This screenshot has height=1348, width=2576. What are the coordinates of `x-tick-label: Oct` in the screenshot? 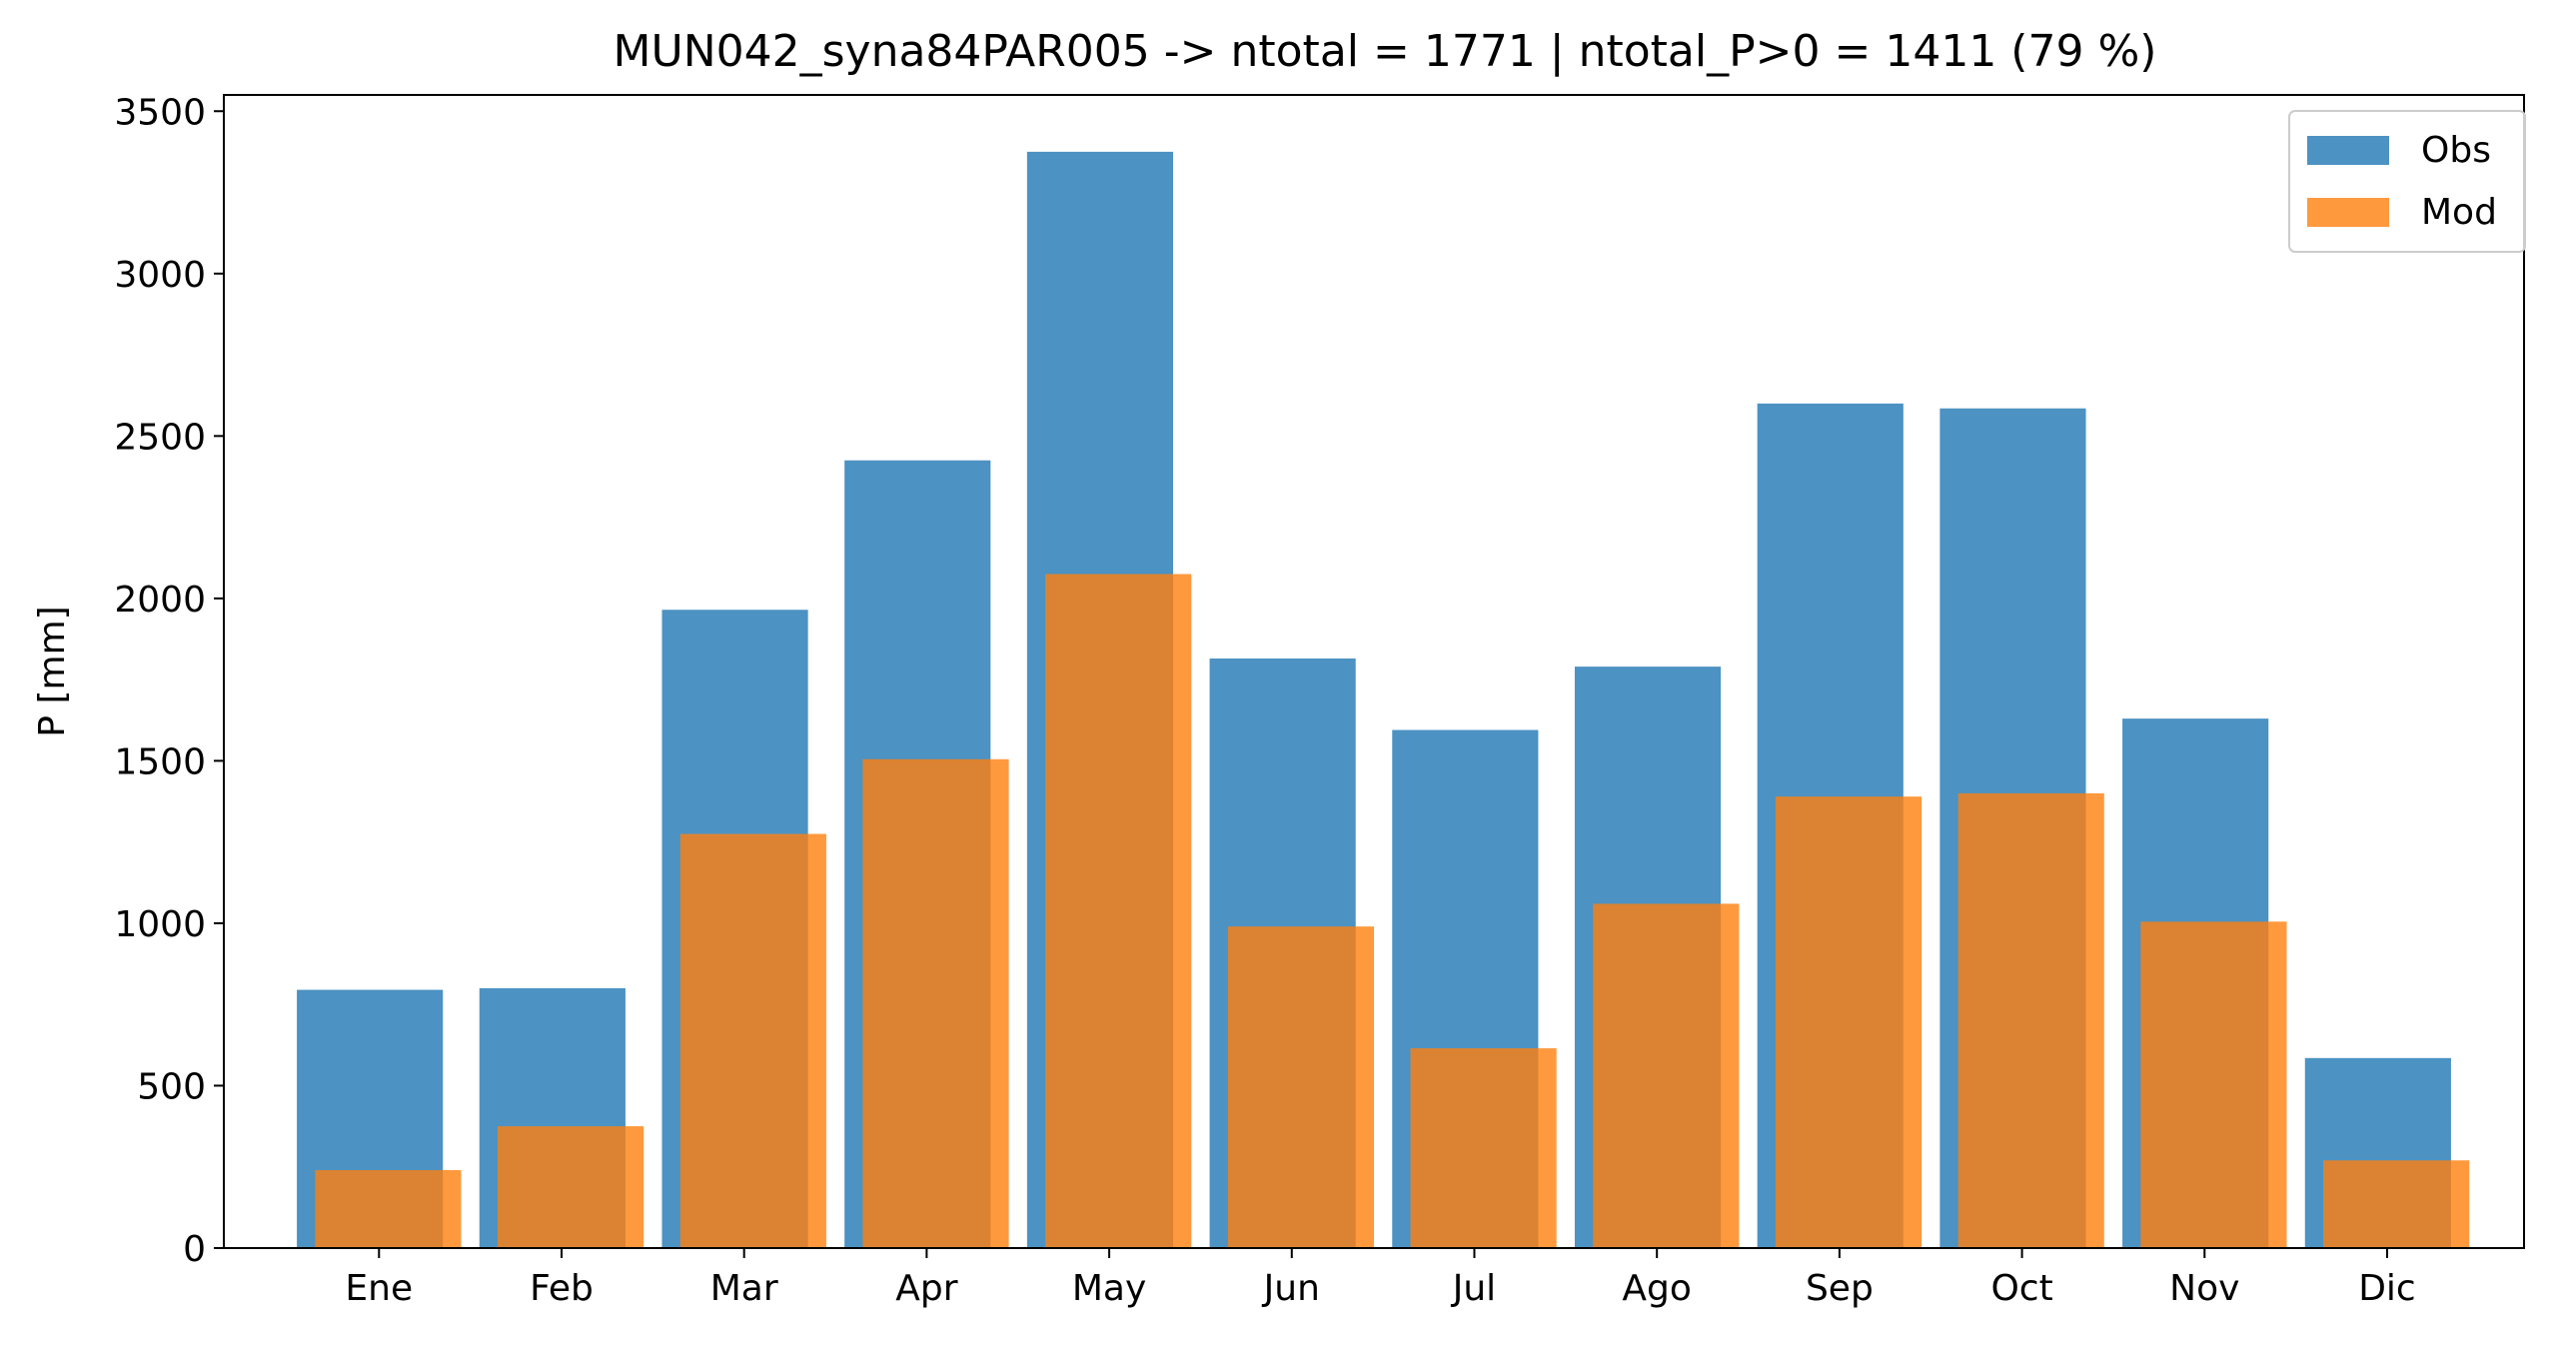 It's located at (2021, 1288).